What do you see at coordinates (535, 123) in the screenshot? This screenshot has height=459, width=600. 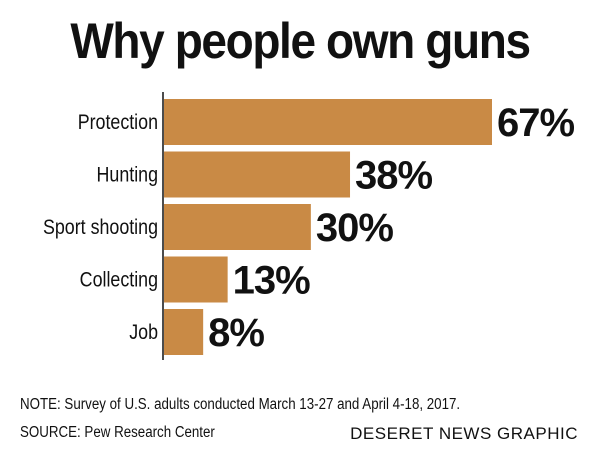 I see `value-label: 67%` at bounding box center [535, 123].